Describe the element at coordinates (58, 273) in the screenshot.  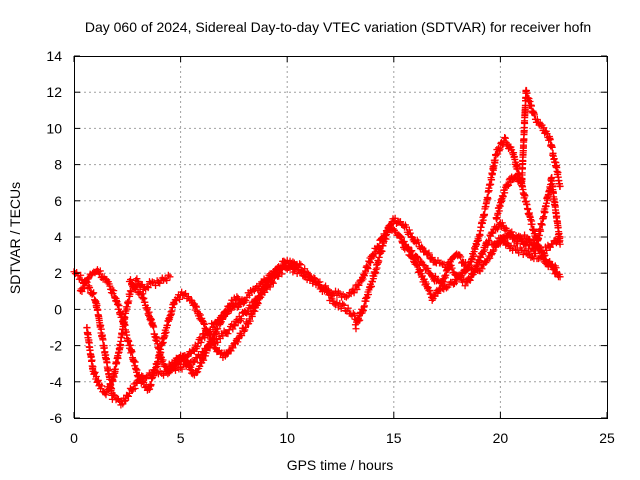
I see `y-tick-label: 2` at that location.